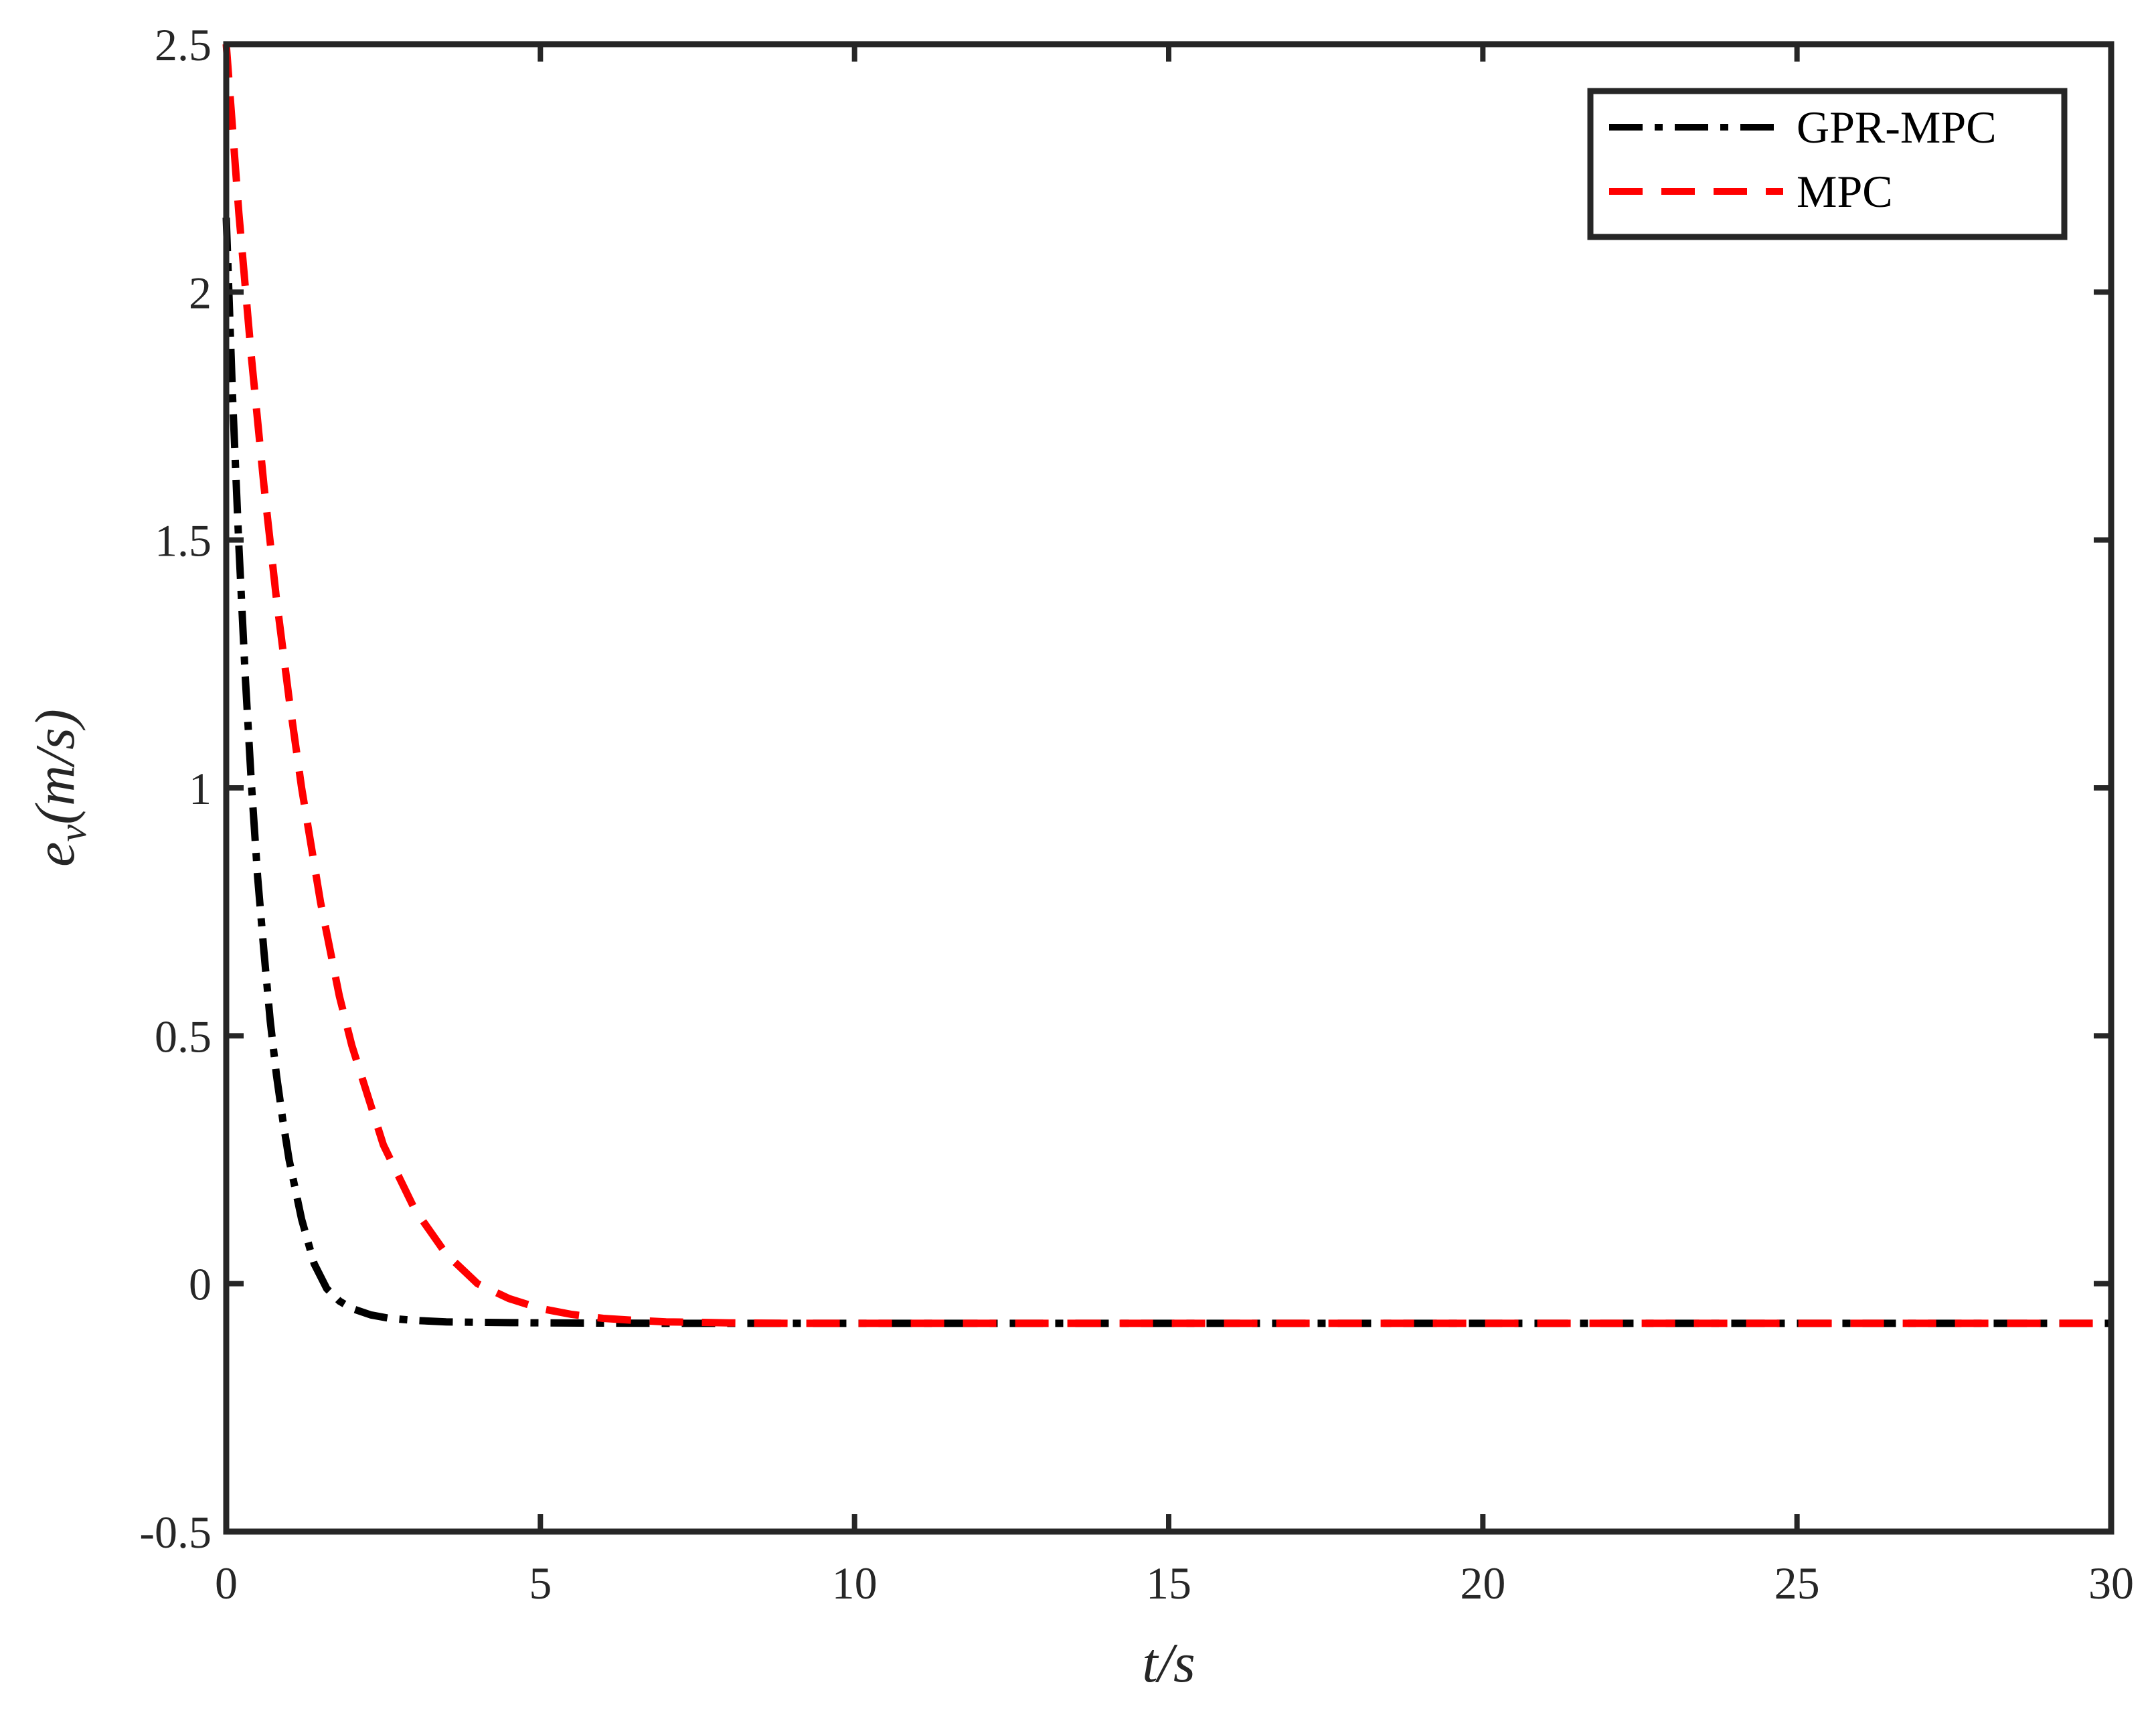 Image resolution: width=2156 pixels, height=1715 pixels. I want to click on x-tick-label: 30, so click(2111, 1583).